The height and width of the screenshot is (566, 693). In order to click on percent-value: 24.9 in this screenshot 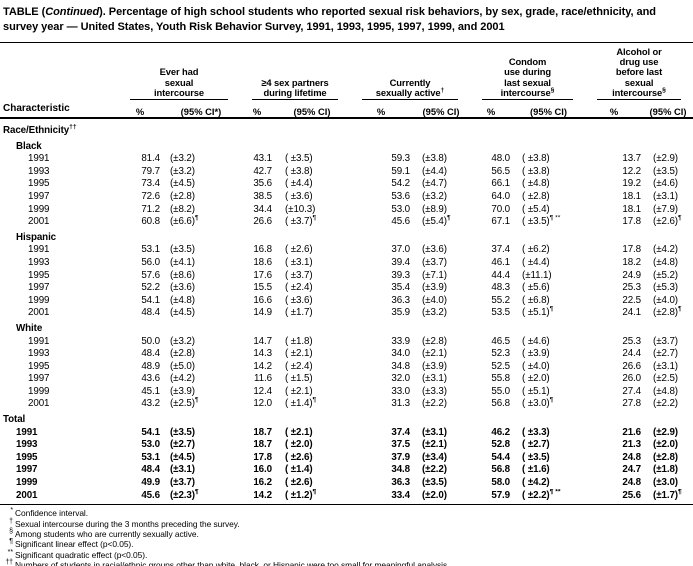, I will do `click(632, 275)`.